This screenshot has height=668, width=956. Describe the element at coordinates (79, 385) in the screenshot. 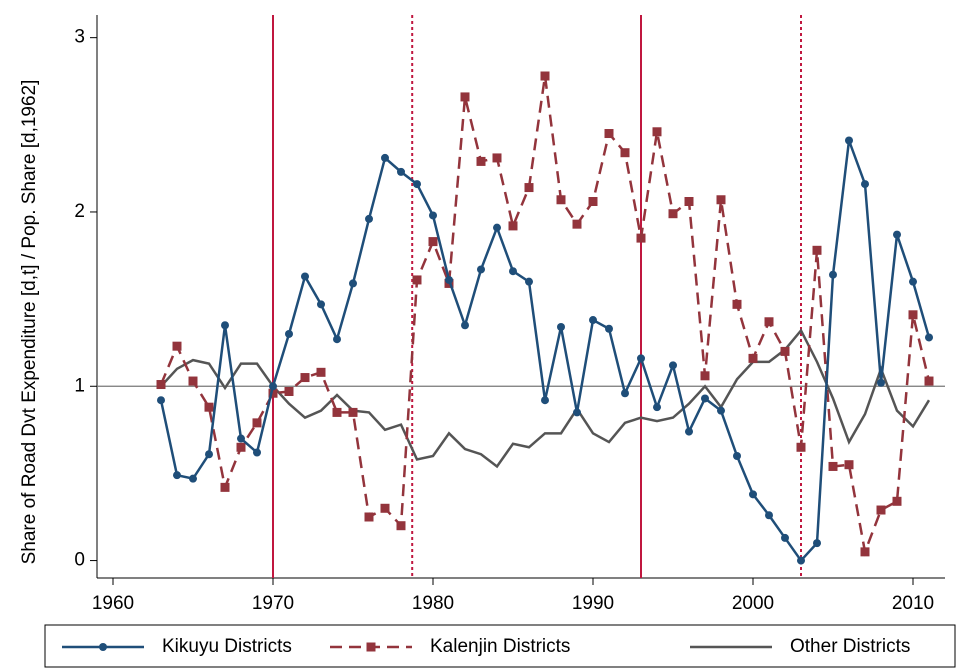

I see `y-tick-label: 1` at that location.